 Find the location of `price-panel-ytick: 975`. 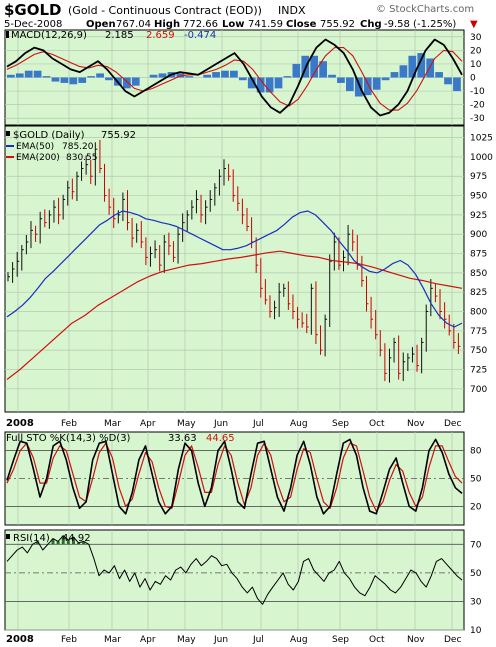

price-panel-ytick: 975 is located at coordinates (478, 177).